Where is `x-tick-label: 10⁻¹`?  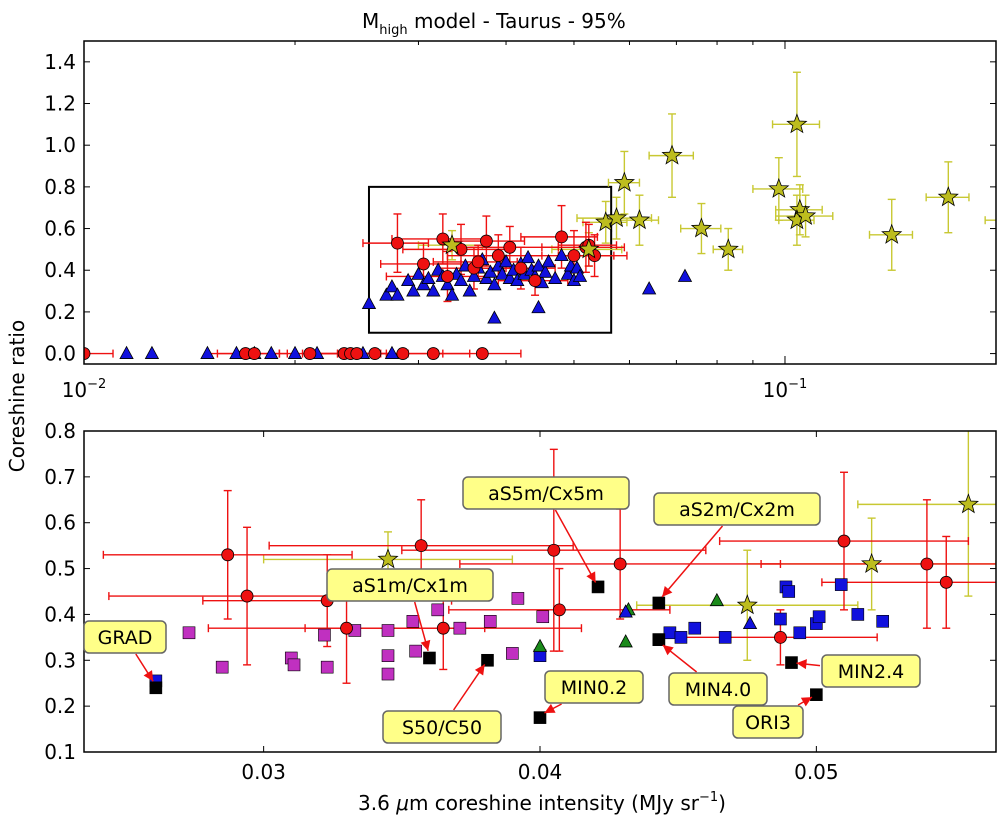 x-tick-label: 10⁻¹ is located at coordinates (785, 389).